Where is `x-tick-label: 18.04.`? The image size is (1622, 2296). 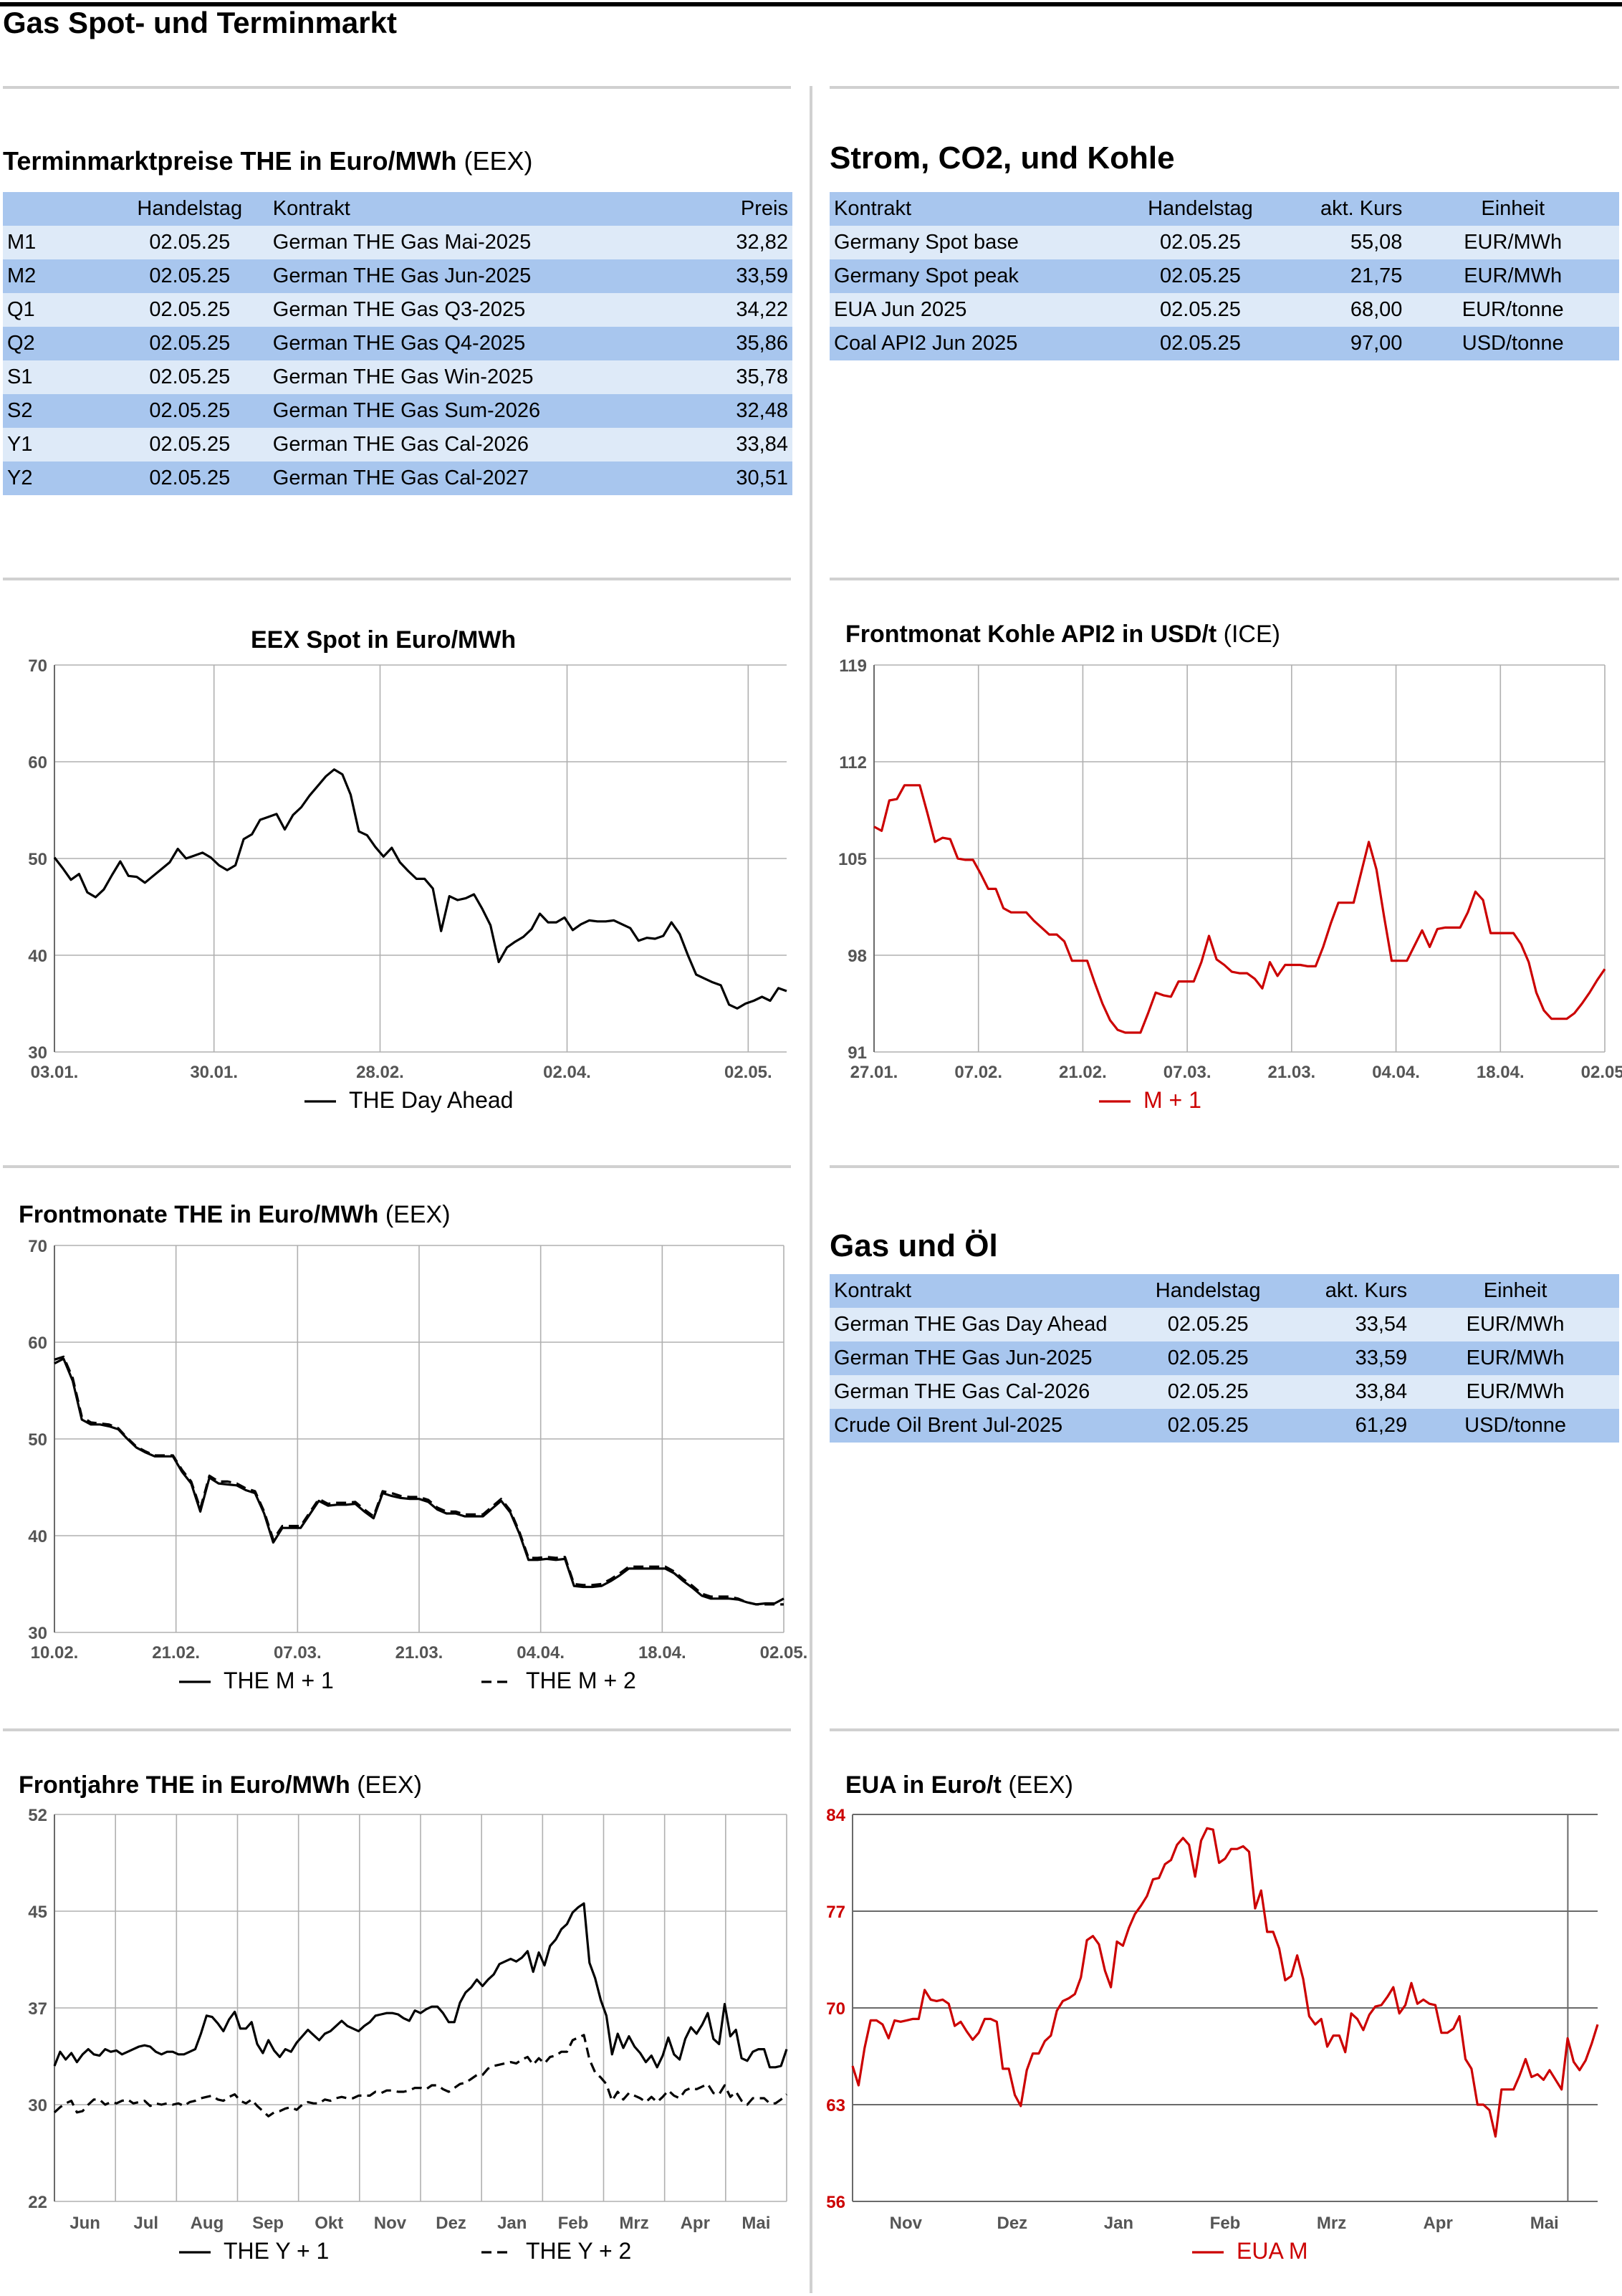 x-tick-label: 18.04. is located at coordinates (662, 1653).